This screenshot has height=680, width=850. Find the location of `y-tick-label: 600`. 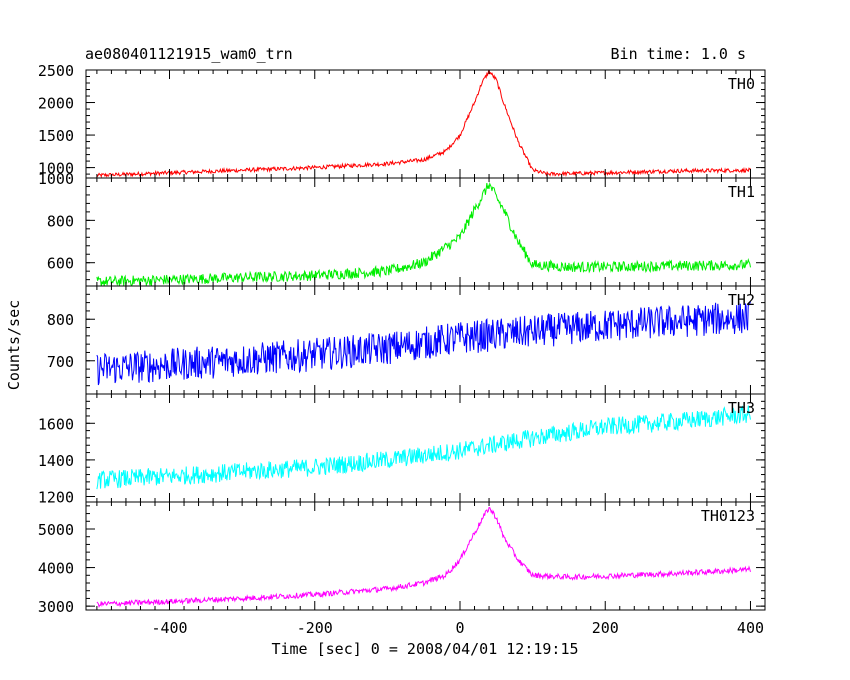

y-tick-label: 600 is located at coordinates (60, 264).